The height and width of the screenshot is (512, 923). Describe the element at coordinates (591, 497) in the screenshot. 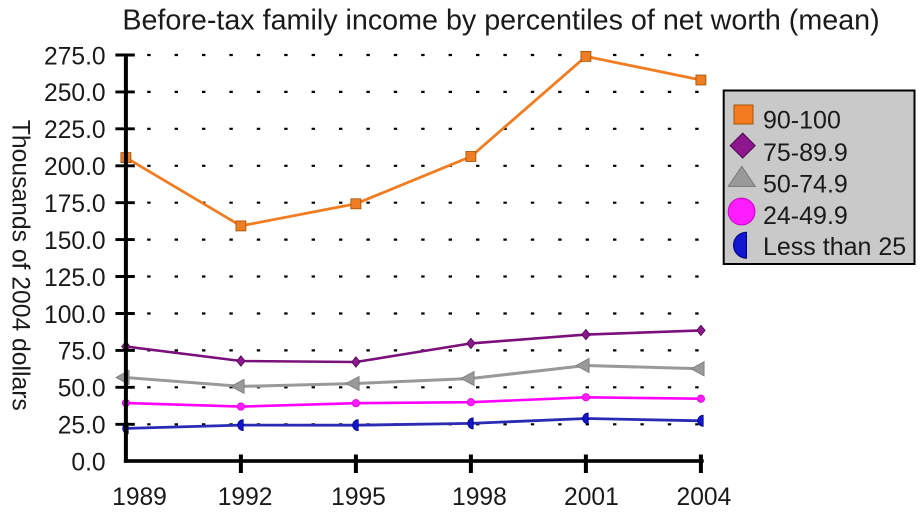

I see `svg-text: 2001` at that location.